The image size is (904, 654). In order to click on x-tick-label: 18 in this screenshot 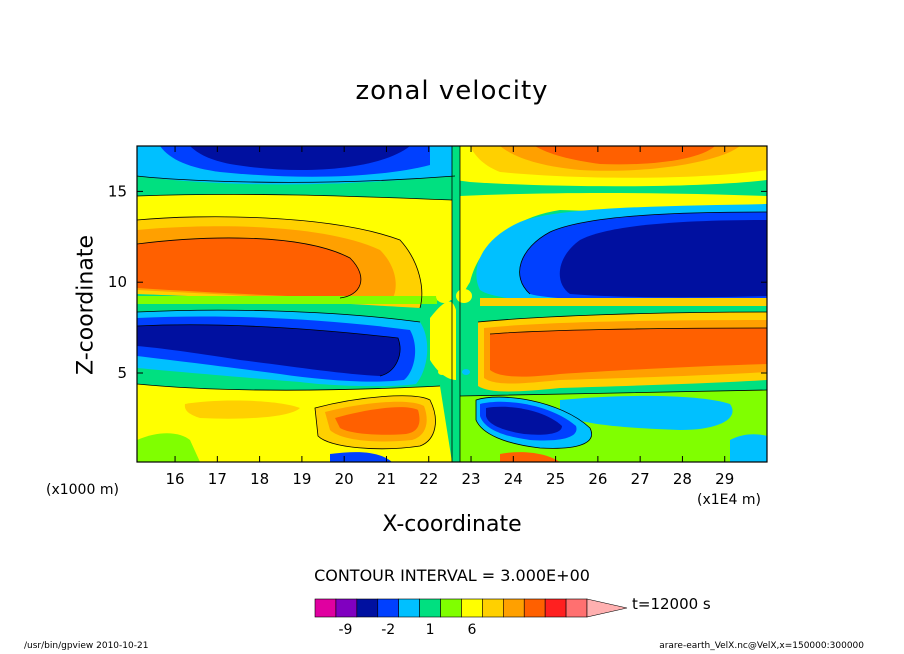, I will do `click(259, 479)`.